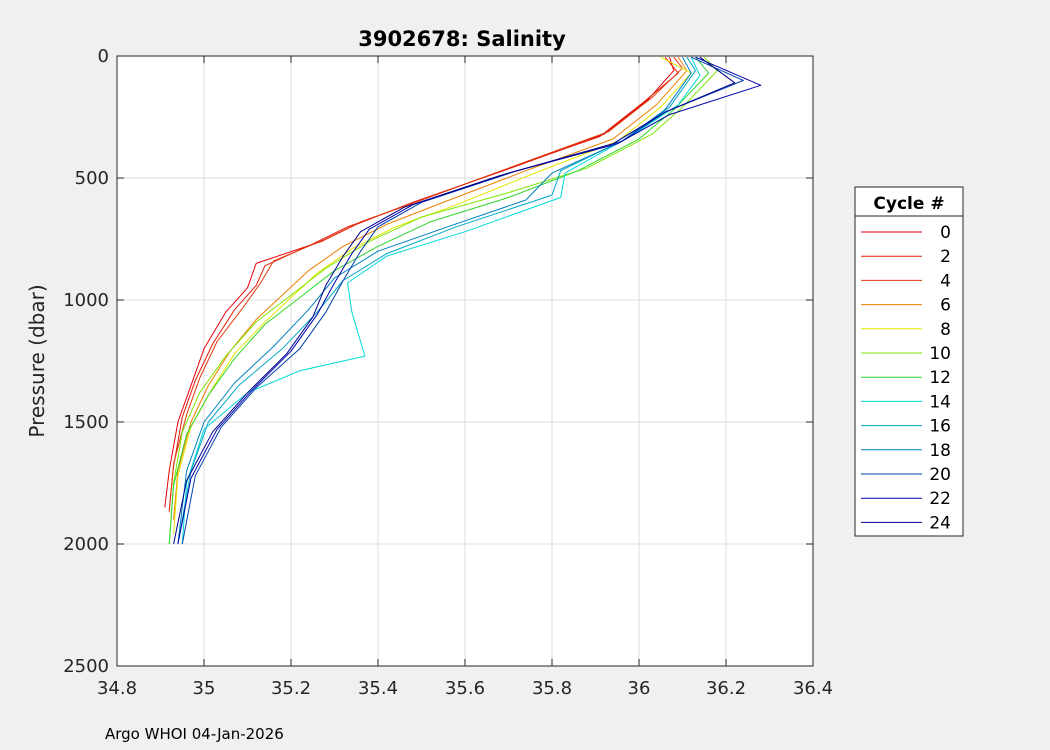 The width and height of the screenshot is (1050, 750). What do you see at coordinates (103, 56) in the screenshot?
I see `y-tick-label: 0` at bounding box center [103, 56].